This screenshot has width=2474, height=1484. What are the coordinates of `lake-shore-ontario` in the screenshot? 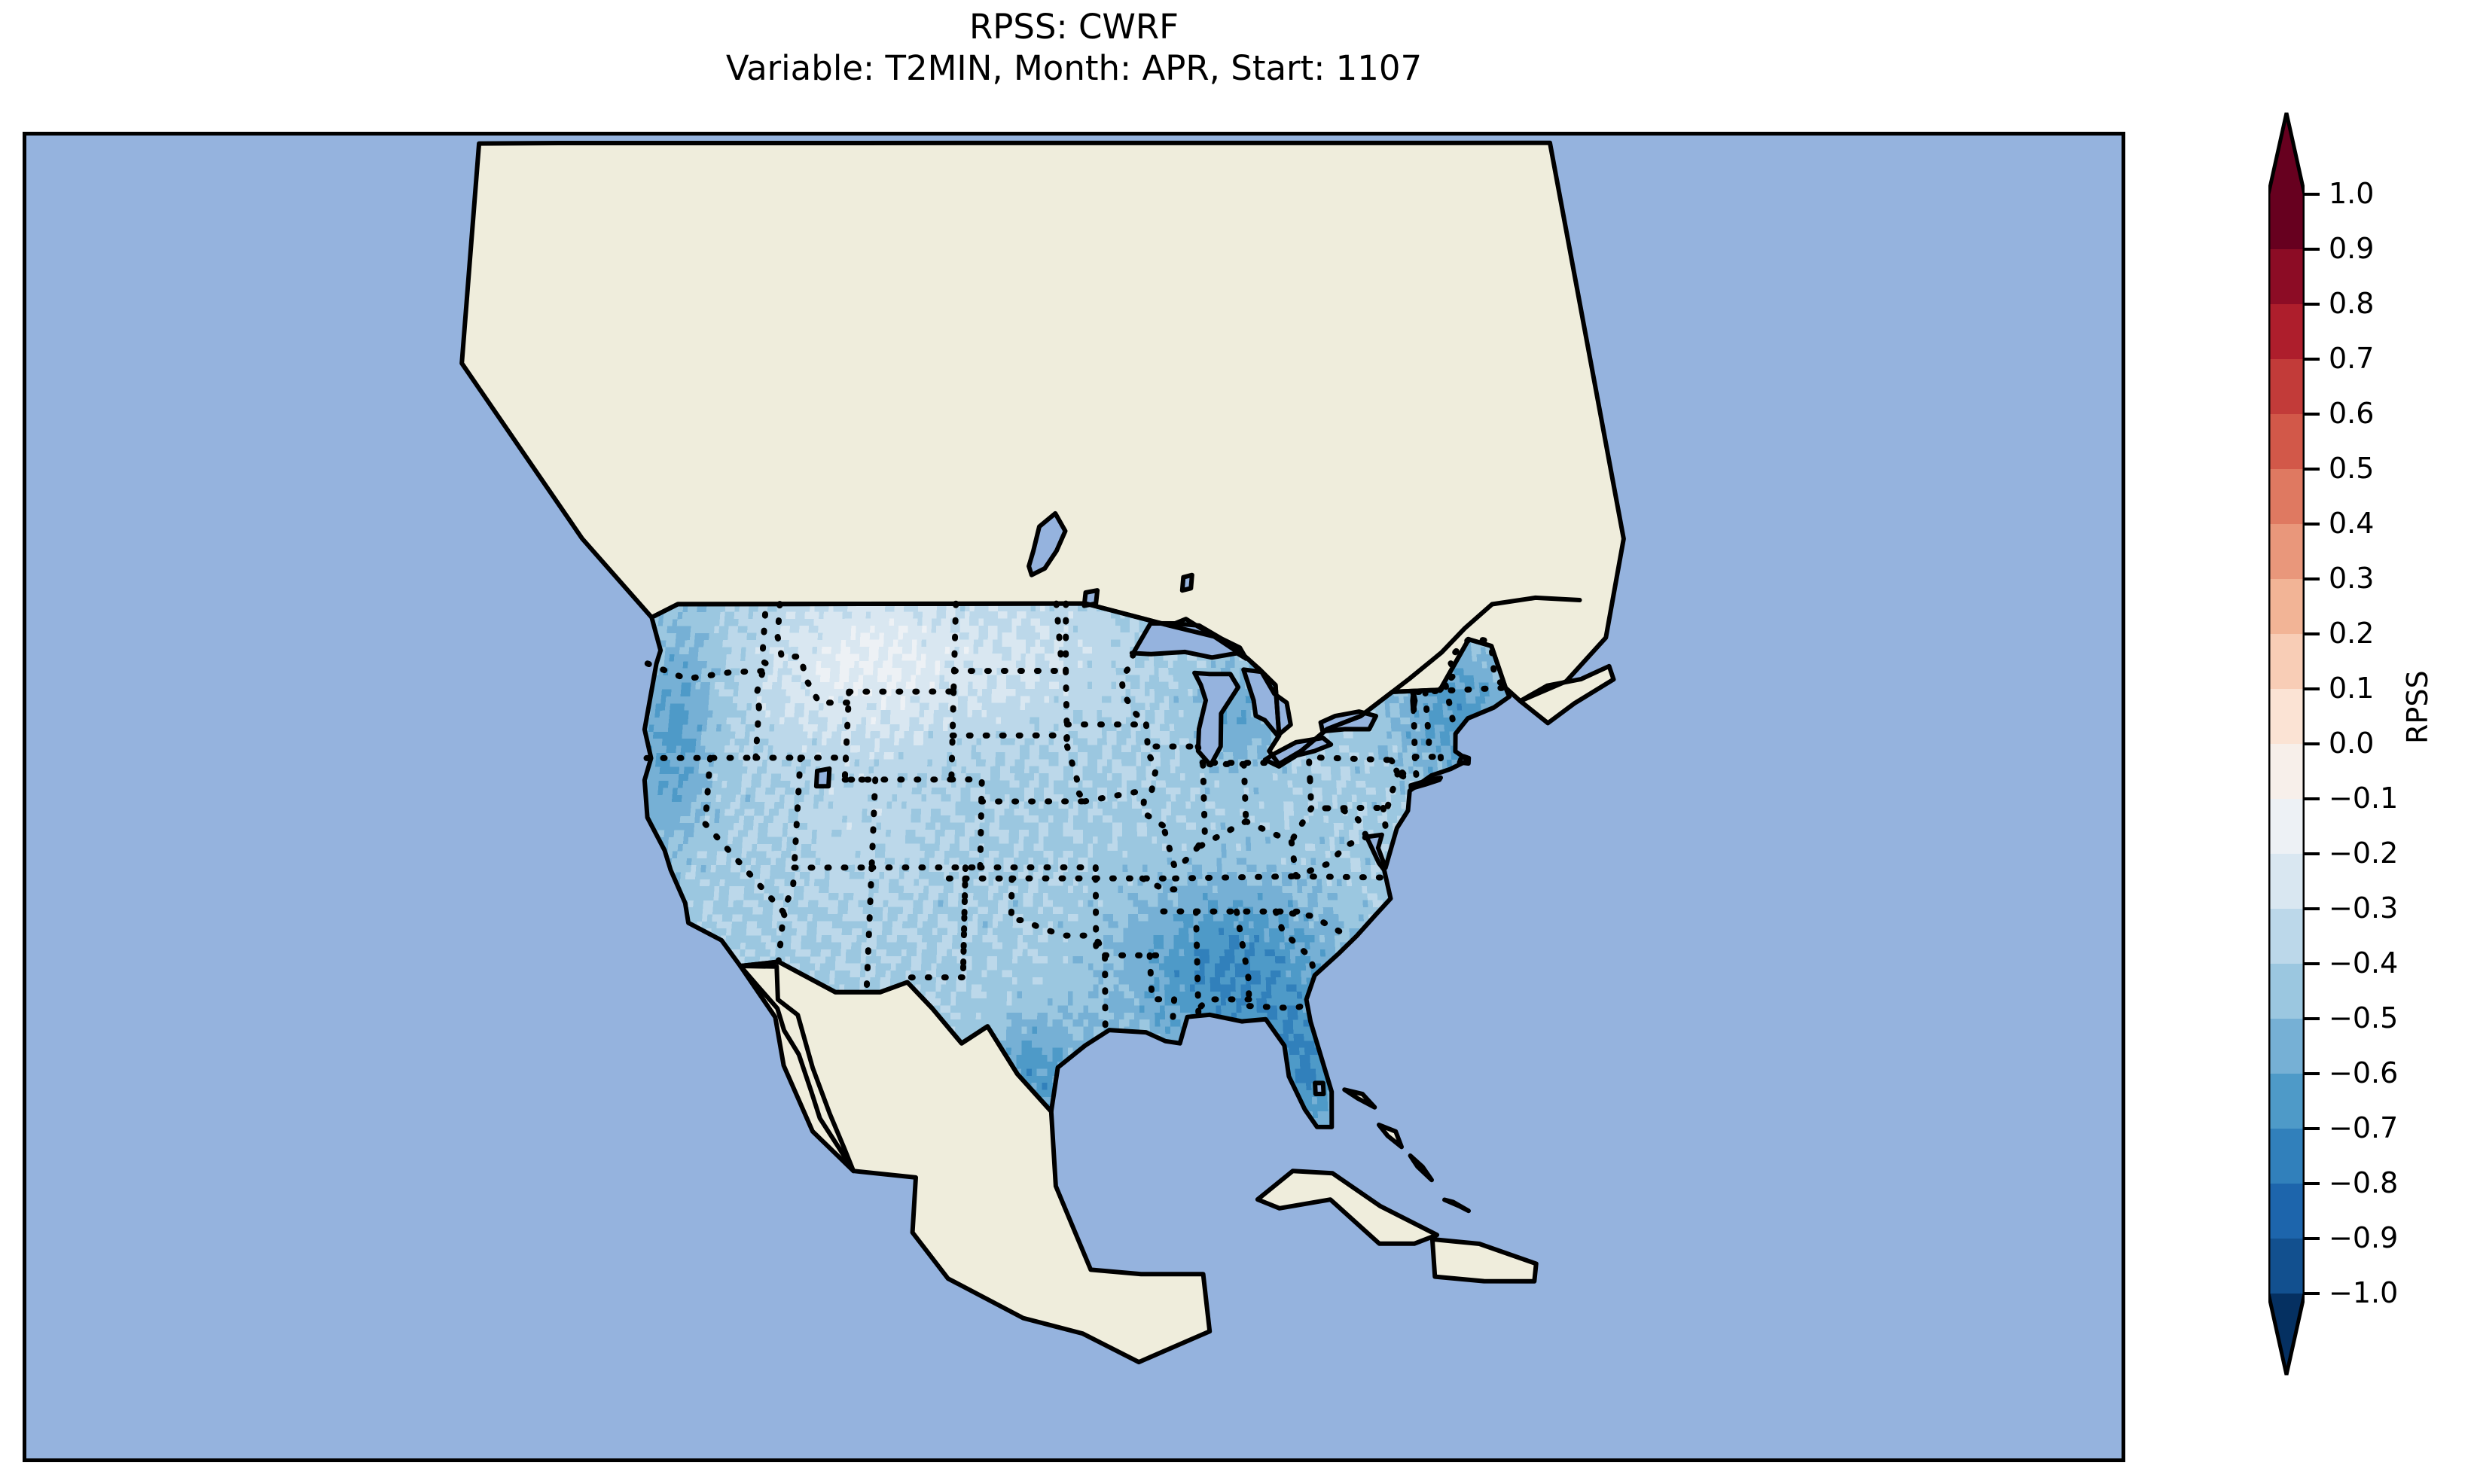 It's located at (1348, 721).